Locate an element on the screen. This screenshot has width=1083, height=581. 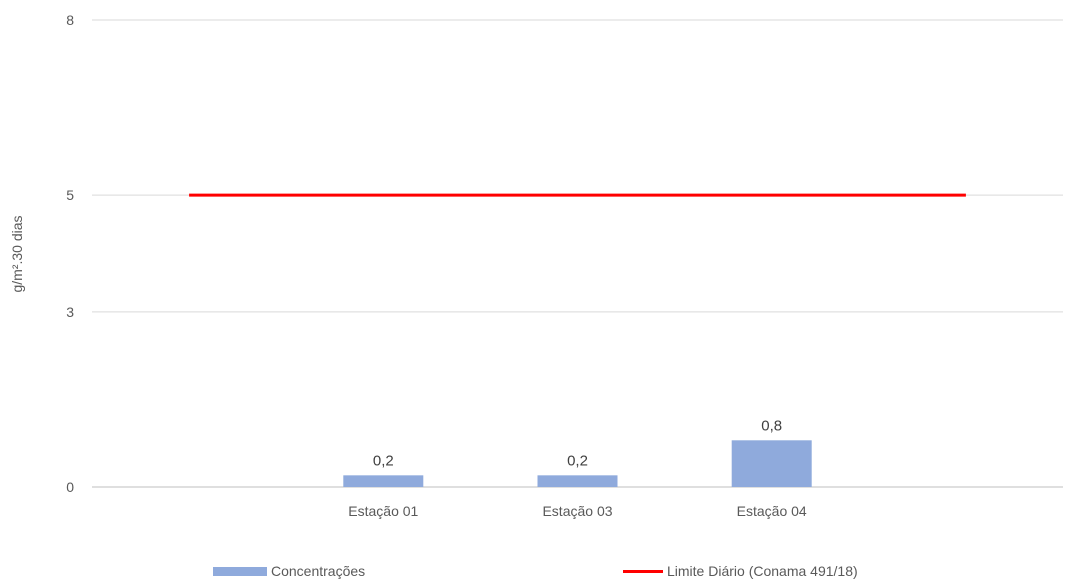
legend-item-concentracoes: Concentrações is located at coordinates (289, 571).